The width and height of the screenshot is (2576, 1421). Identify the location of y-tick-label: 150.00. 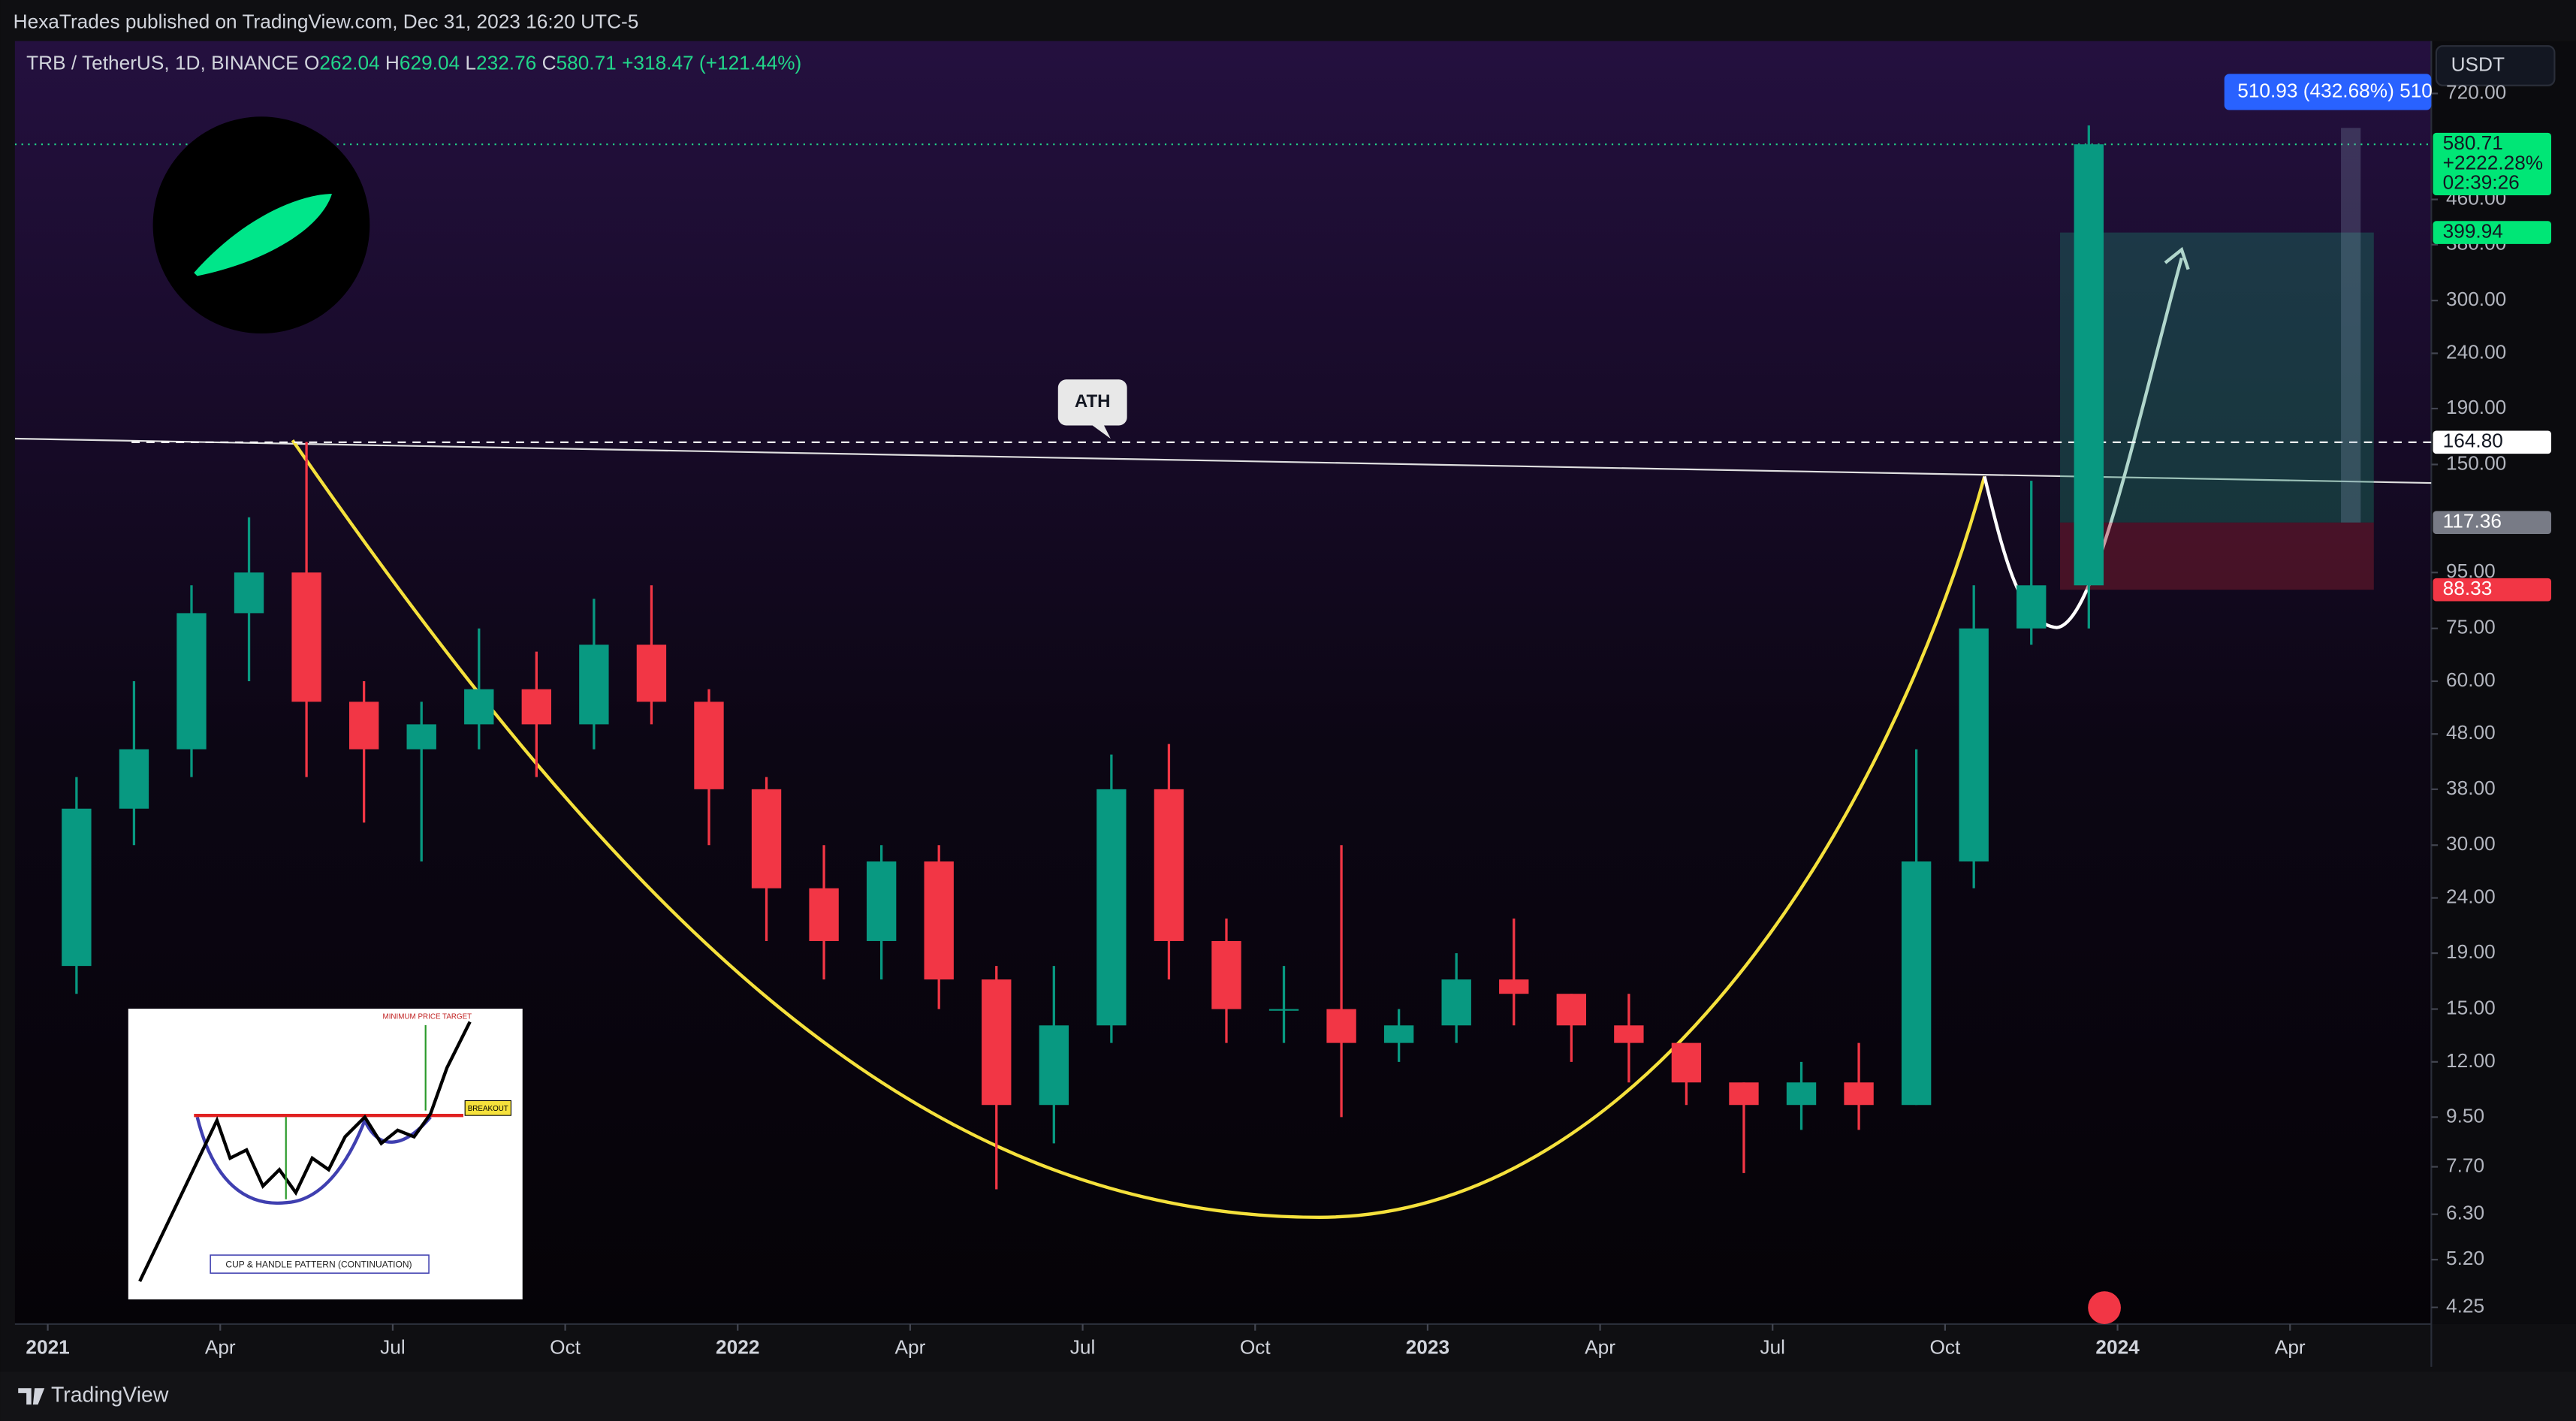
(2476, 462).